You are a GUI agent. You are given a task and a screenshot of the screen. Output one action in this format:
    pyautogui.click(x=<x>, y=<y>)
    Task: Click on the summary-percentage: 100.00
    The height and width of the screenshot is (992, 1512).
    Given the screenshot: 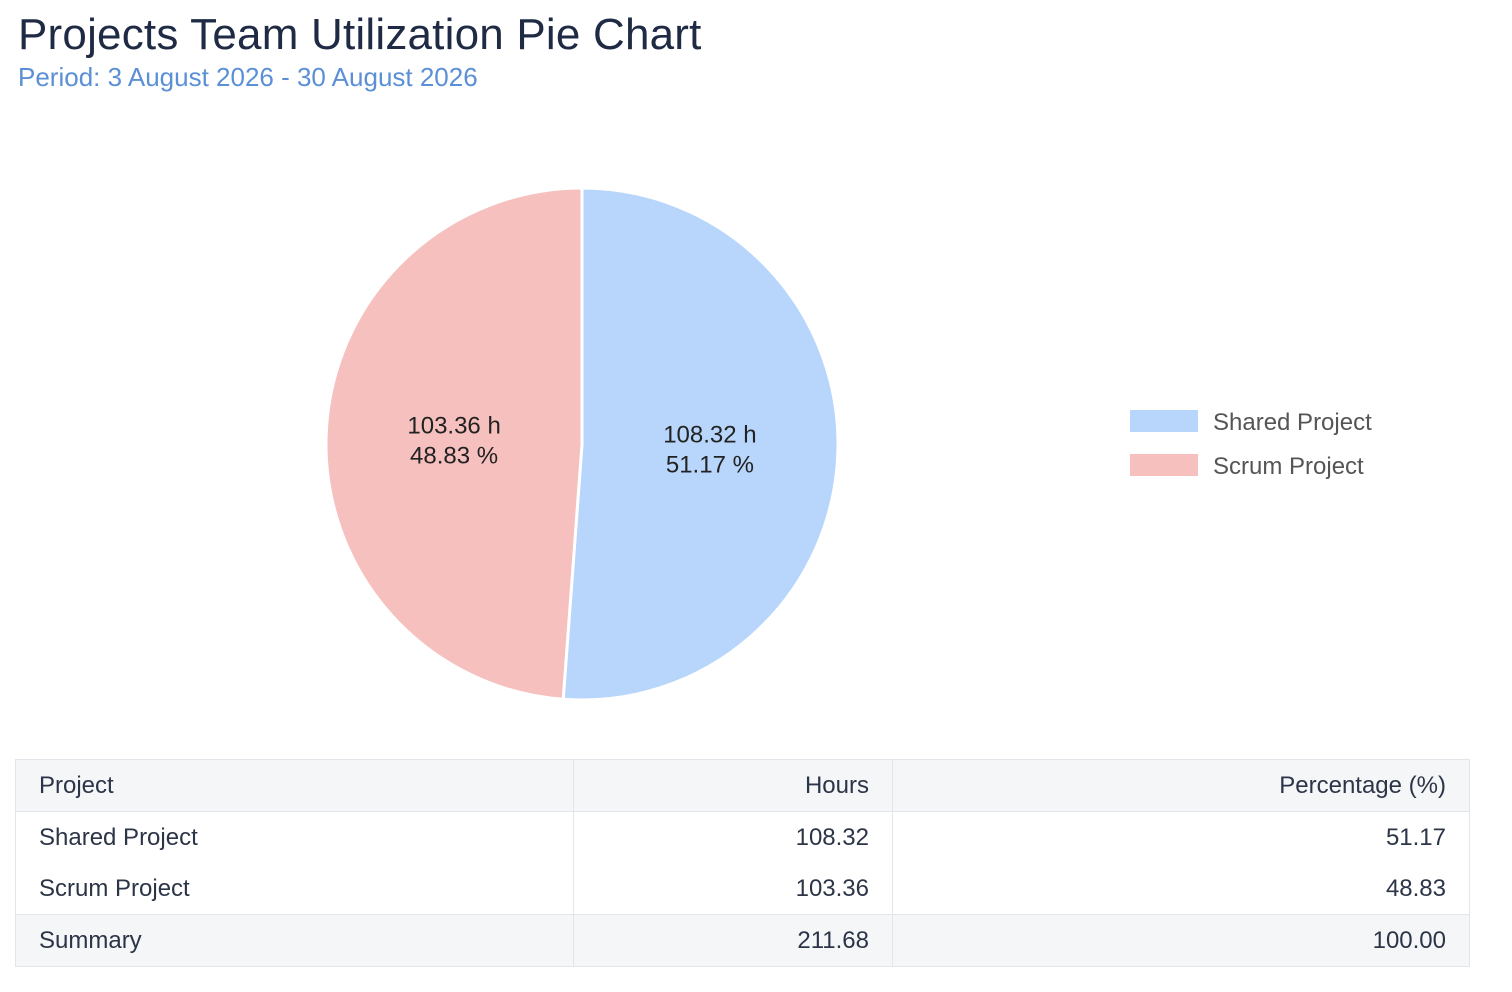 What is the action you would take?
    pyautogui.click(x=1181, y=940)
    